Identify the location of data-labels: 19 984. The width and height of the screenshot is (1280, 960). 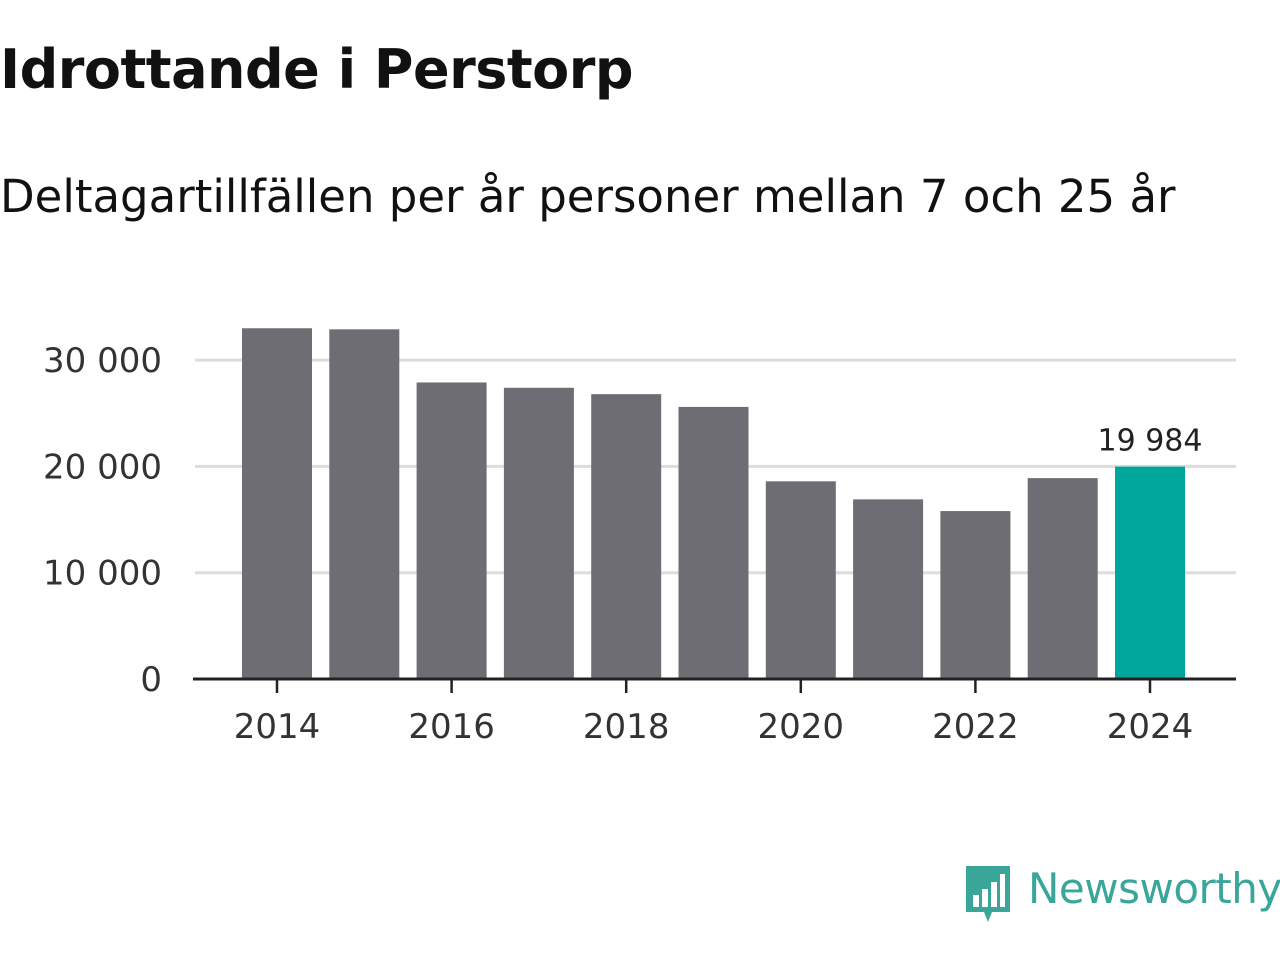
(1150, 441).